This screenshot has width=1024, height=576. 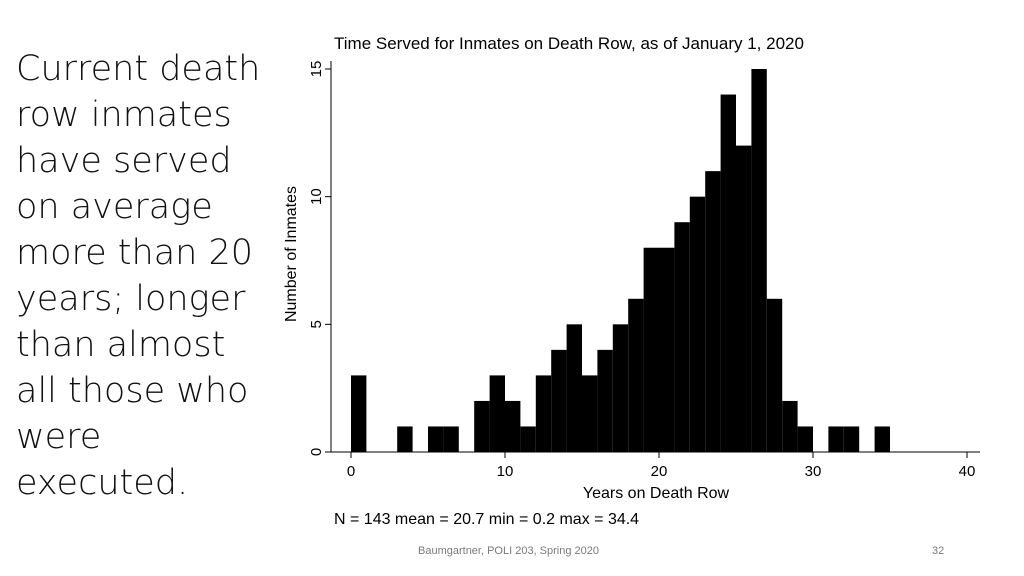 I want to click on y-axis-label: Number of Inmates, so click(x=291, y=254).